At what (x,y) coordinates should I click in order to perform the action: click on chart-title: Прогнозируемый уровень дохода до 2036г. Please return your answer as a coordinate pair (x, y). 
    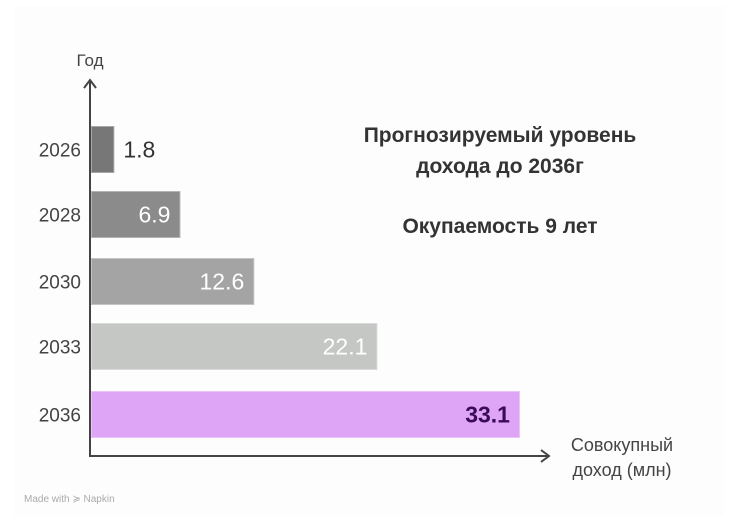
    Looking at the image, I should click on (500, 151).